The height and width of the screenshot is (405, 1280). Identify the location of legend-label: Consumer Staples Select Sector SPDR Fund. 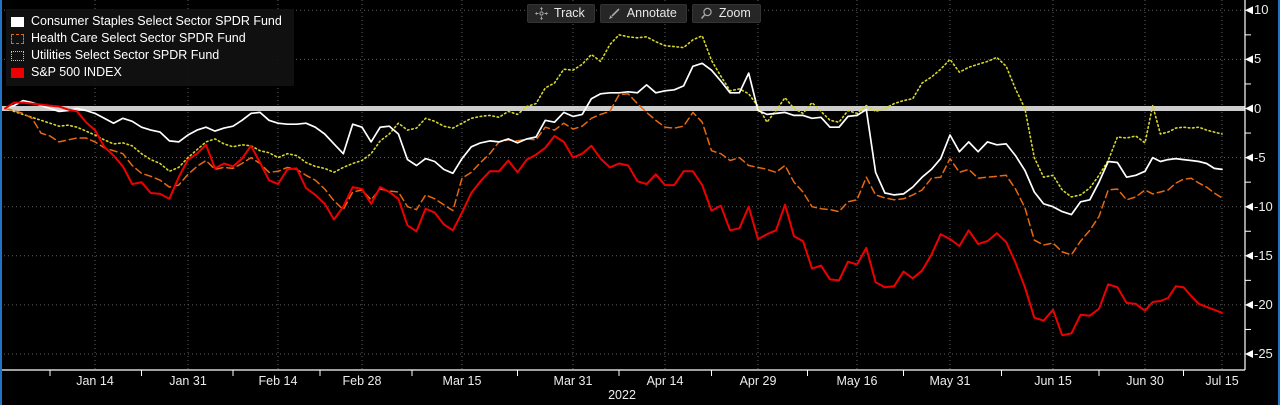
(156, 21).